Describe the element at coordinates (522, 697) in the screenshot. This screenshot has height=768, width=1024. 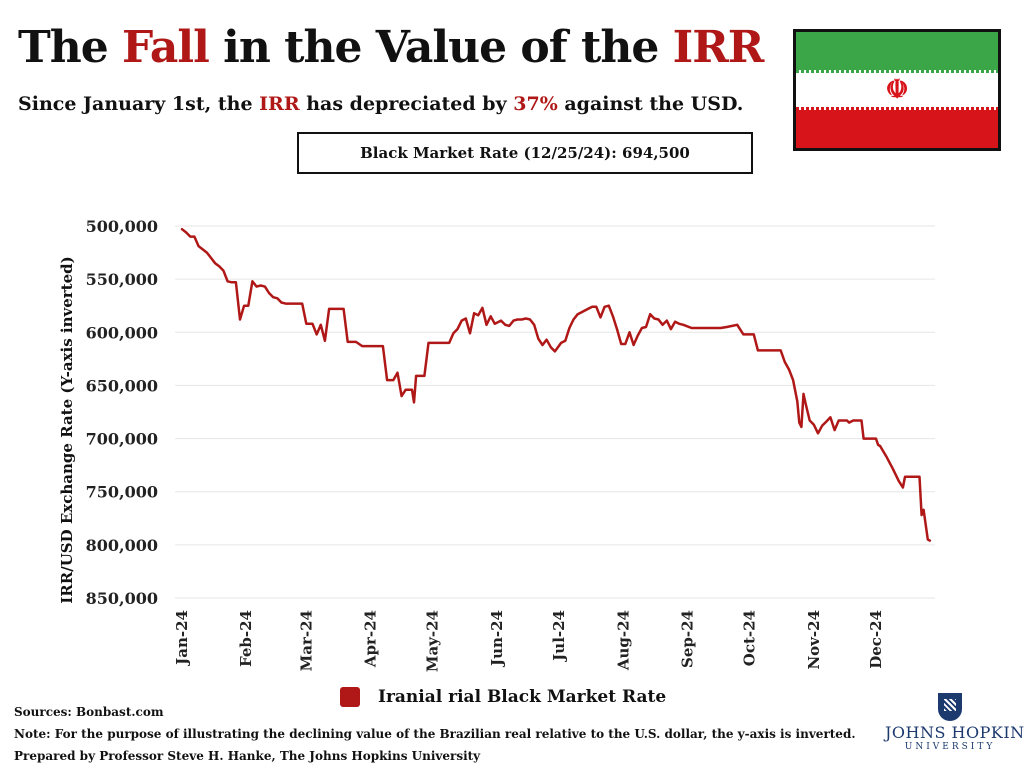
I see `legend-label: Iranial rial Black Market Rate` at that location.